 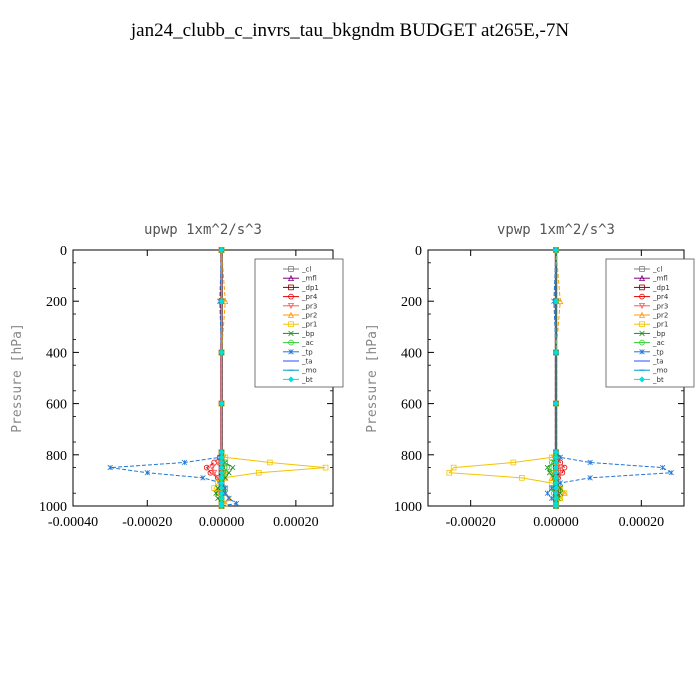 I want to click on legend-label: _pr3, so click(x=660, y=306).